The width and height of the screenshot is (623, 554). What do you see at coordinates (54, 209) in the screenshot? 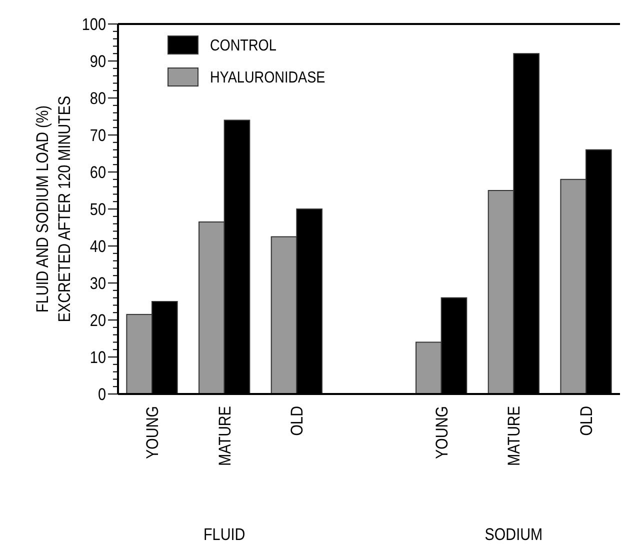
I see `y-axis-title: FLUID AND SODIUM LOAD (%) EXCRETED AFTER 120 MINUTES` at bounding box center [54, 209].